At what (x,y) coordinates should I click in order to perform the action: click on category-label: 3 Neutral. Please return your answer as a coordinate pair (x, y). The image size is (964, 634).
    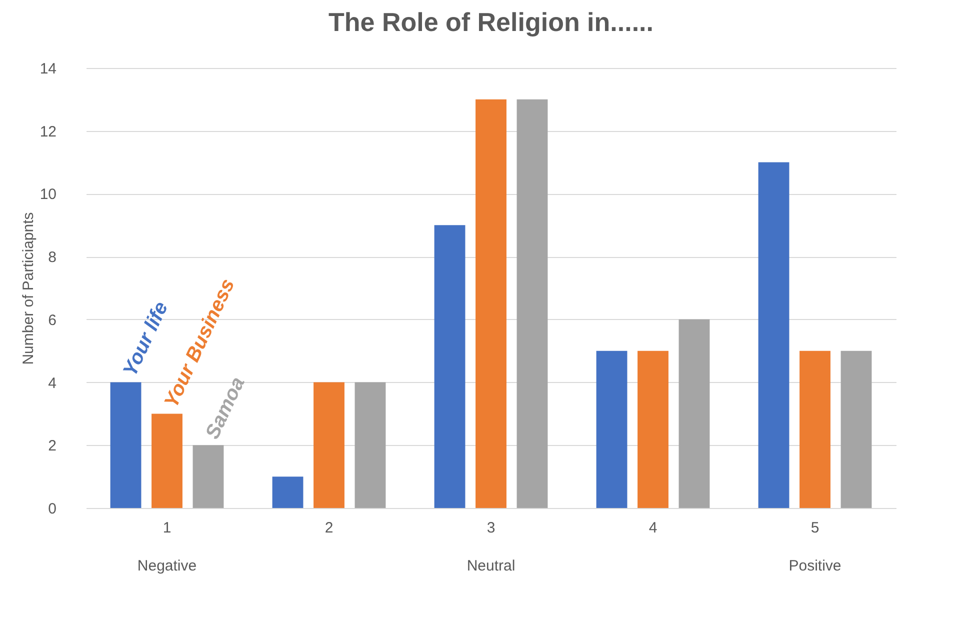
    Looking at the image, I should click on (491, 547).